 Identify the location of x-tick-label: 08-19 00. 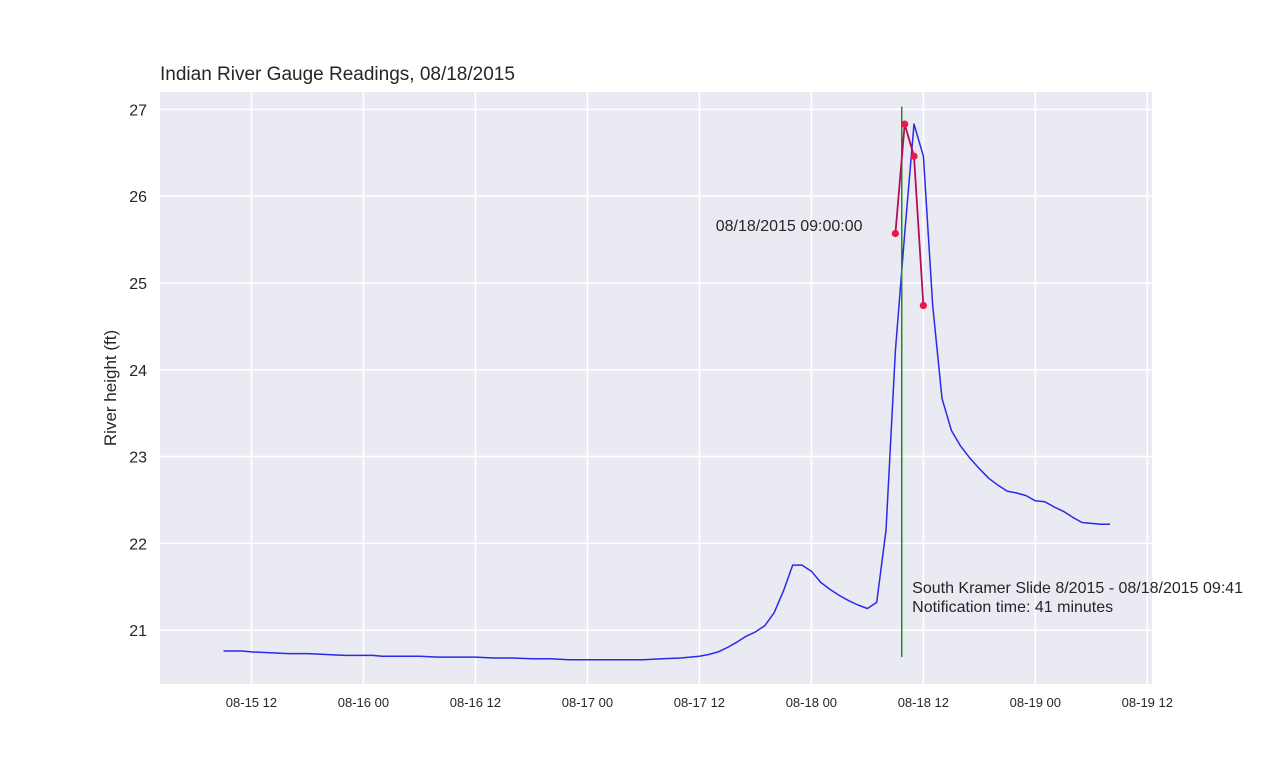
(1035, 702).